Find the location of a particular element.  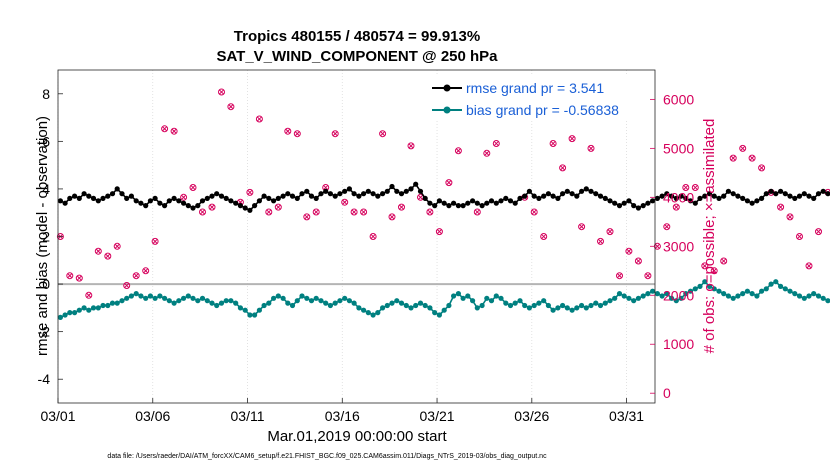

y-tick-label: 2 is located at coordinates (46, 237).